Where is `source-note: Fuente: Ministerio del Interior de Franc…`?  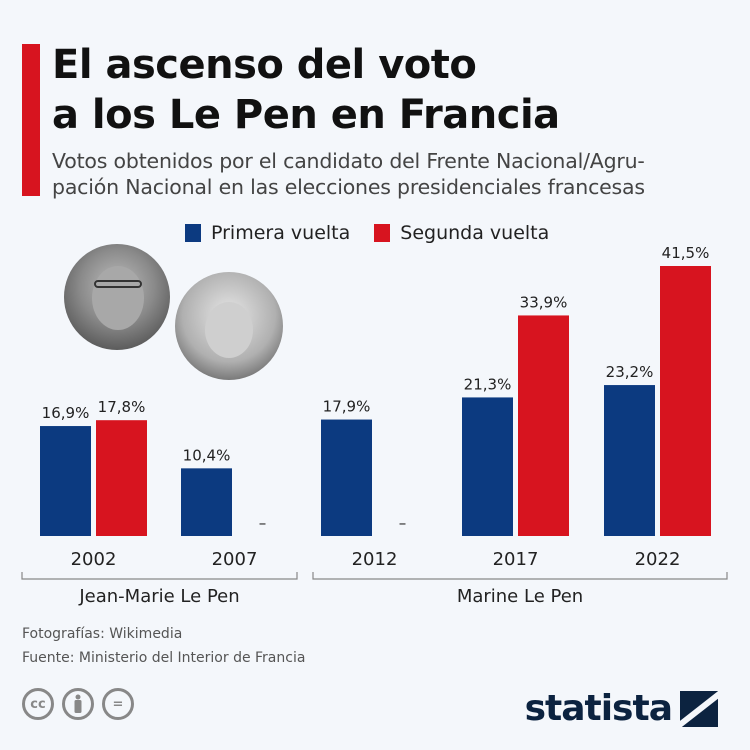
source-note: Fuente: Ministerio del Interior de Franc… is located at coordinates (164, 658).